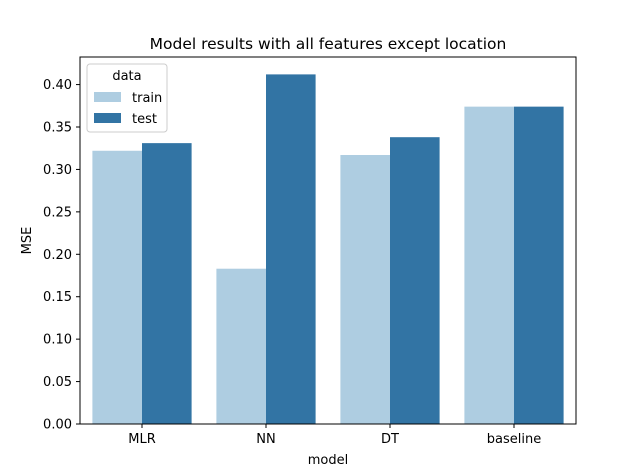 This screenshot has width=640, height=476. I want to click on x-tick-label-mlr: MLR, so click(142, 439).